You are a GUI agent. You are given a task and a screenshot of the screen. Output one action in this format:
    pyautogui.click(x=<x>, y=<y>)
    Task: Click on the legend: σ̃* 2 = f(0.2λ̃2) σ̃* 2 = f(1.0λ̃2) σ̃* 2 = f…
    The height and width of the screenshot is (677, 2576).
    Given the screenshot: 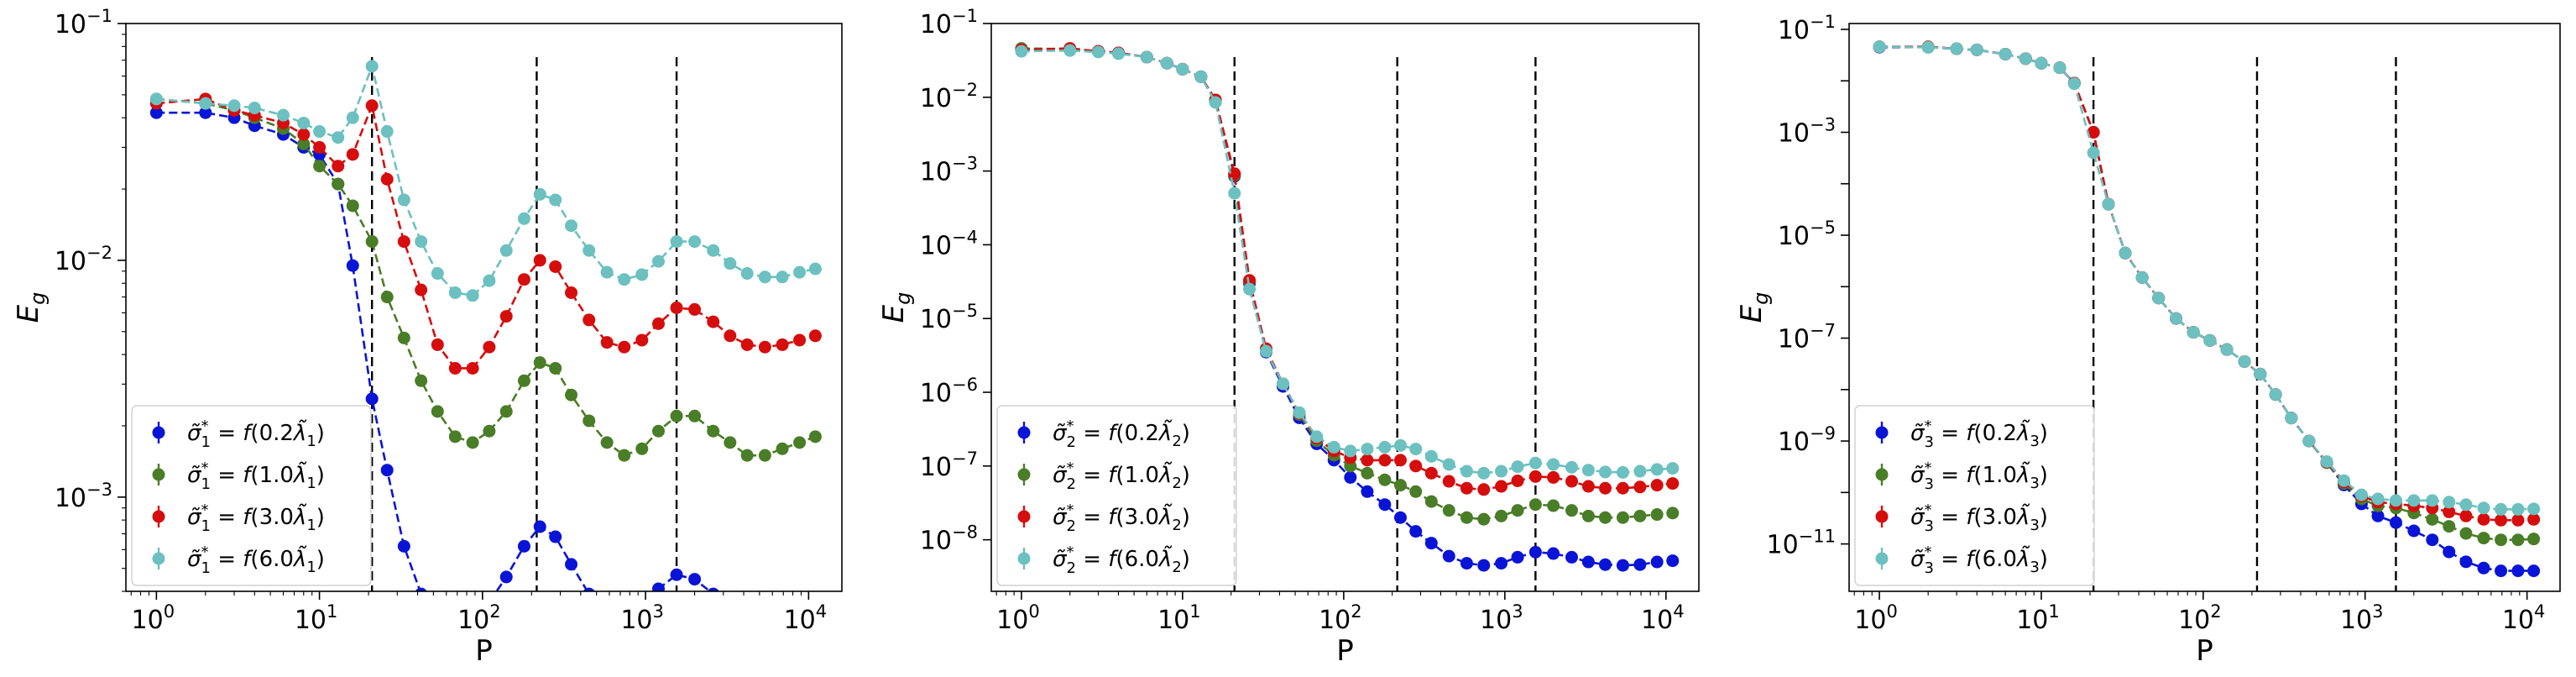 What is the action you would take?
    pyautogui.click(x=1116, y=495)
    